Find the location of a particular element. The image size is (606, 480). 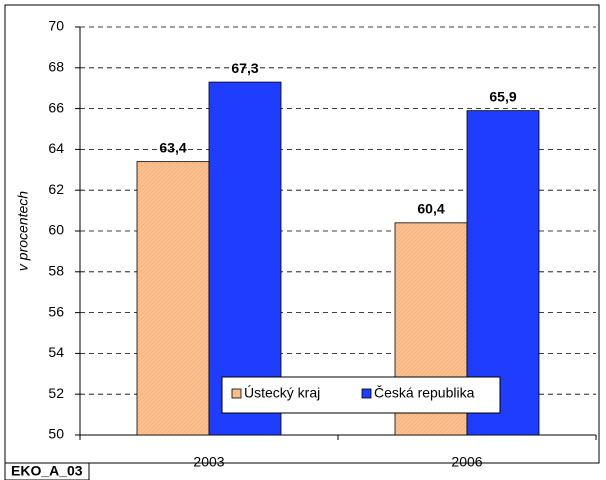

footer-box is located at coordinates (47, 471).